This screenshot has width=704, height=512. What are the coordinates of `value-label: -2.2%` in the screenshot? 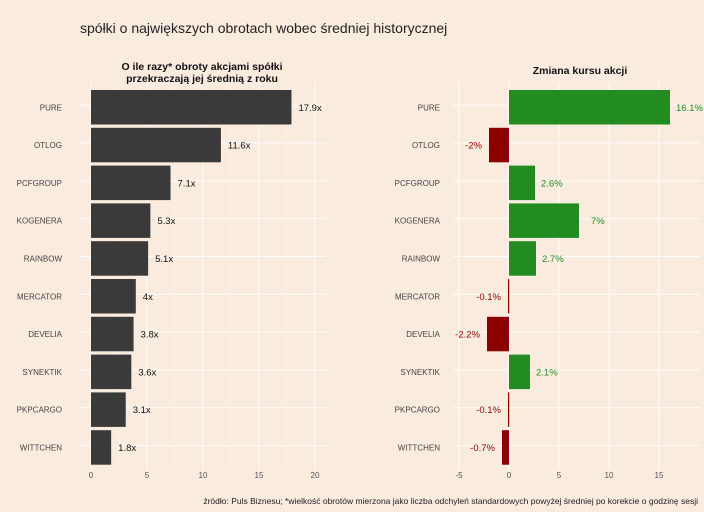 It's located at (467, 335).